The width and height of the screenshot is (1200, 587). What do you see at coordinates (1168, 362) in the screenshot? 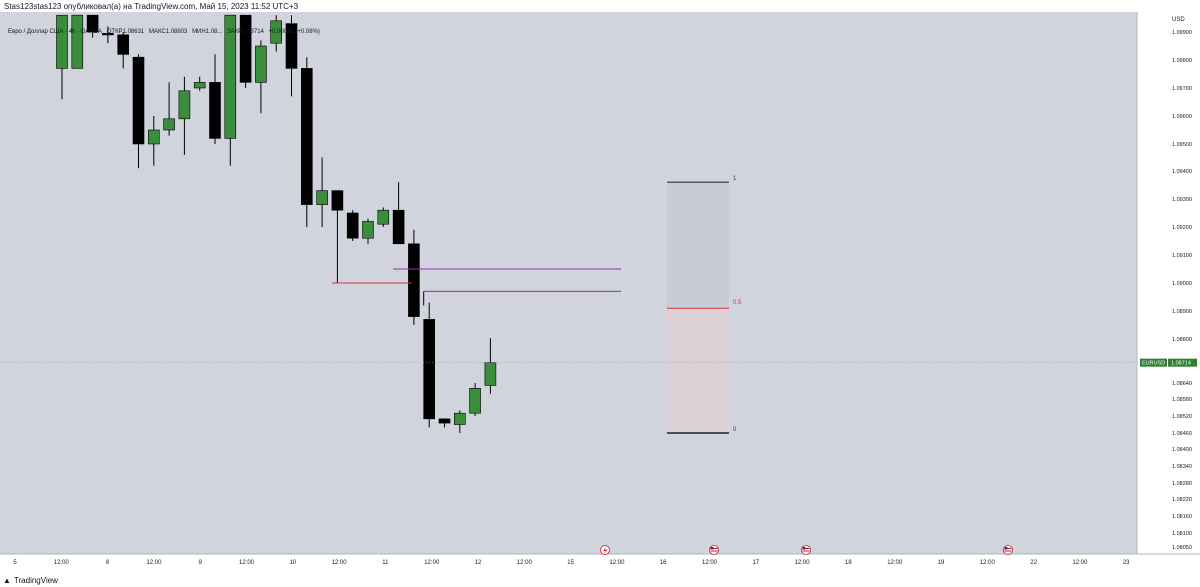
I see `last-price-tag: EURUSD 1.08714` at bounding box center [1168, 362].